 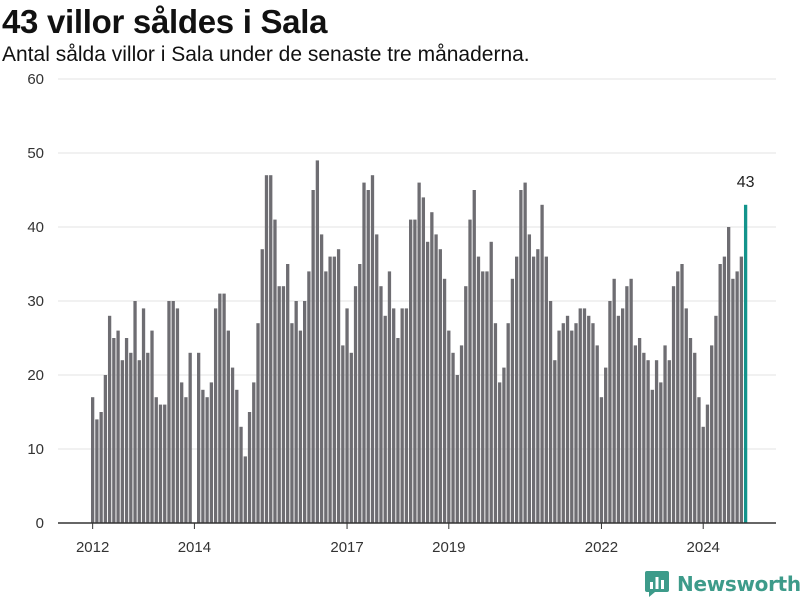 I want to click on brand-name: Newsworthy, so click(x=738, y=584).